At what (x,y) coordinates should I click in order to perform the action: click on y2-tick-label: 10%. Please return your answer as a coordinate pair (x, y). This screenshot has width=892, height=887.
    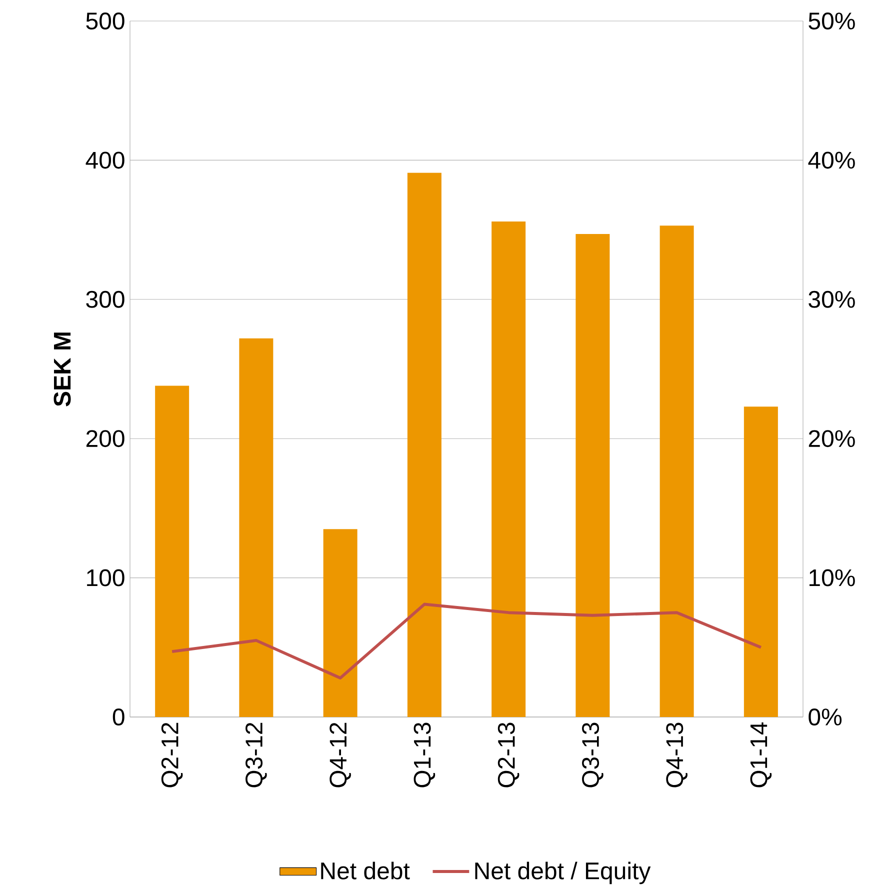
    Looking at the image, I should click on (832, 578).